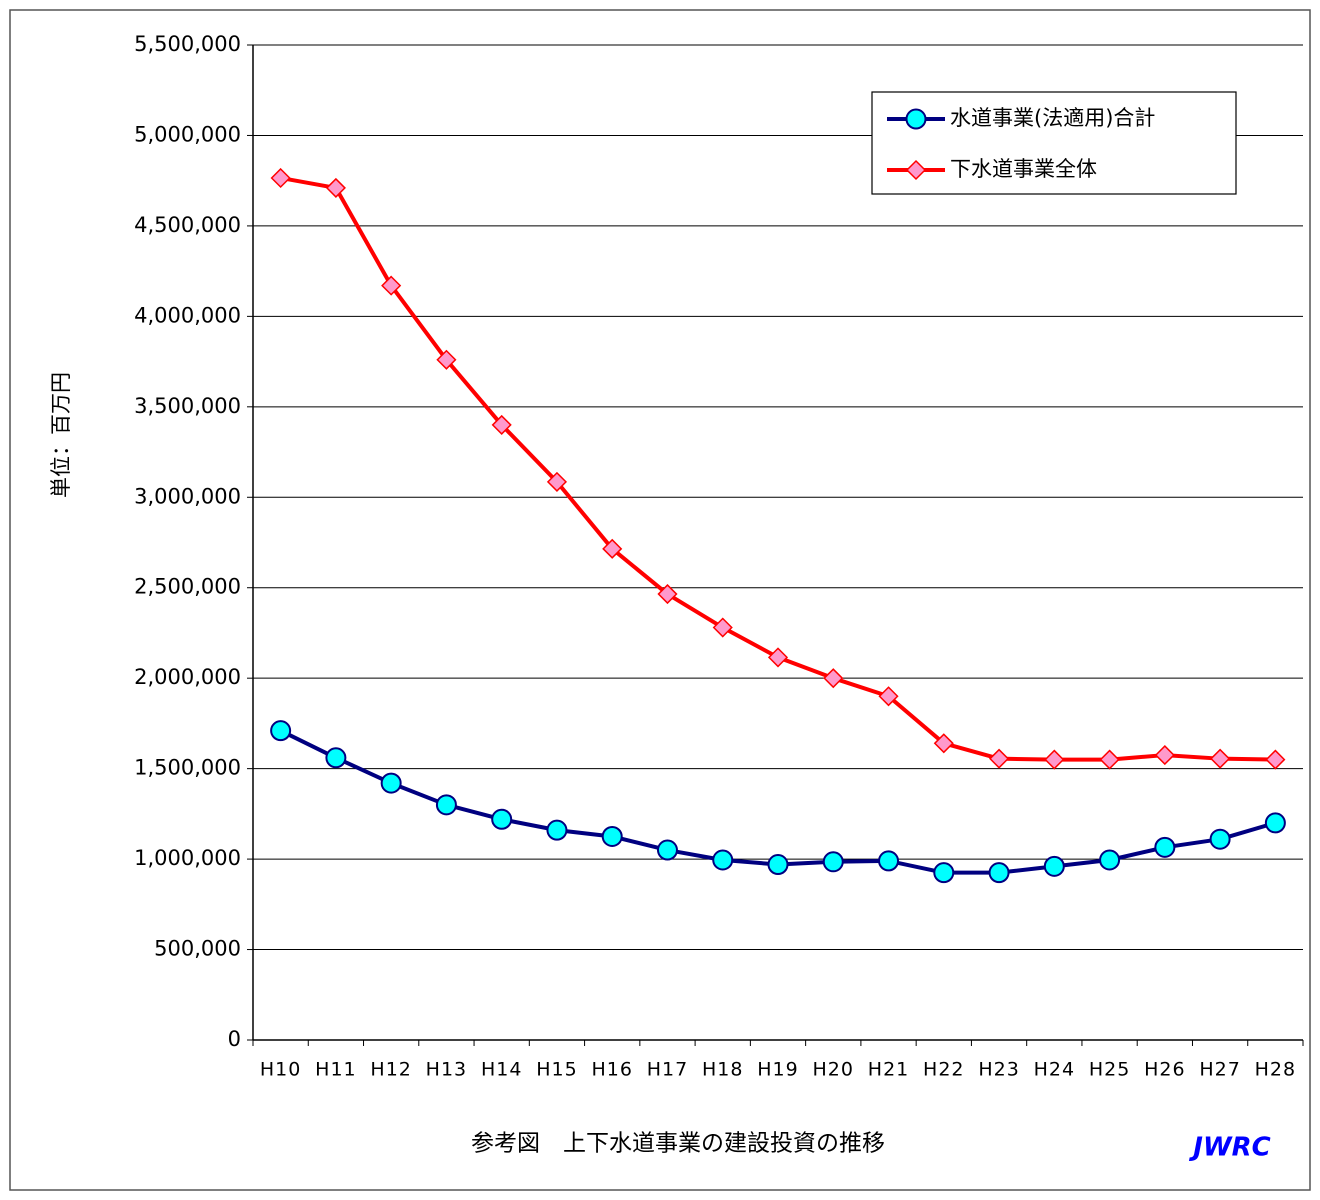 The height and width of the screenshot is (1200, 1320). I want to click on y-tick-label: 4,500,000, so click(187, 225).